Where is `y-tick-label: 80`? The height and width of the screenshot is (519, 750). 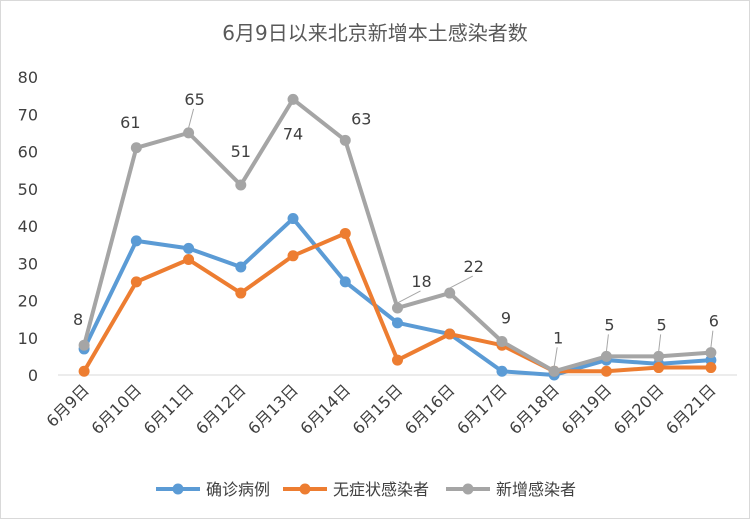 y-tick-label: 80 is located at coordinates (28, 77).